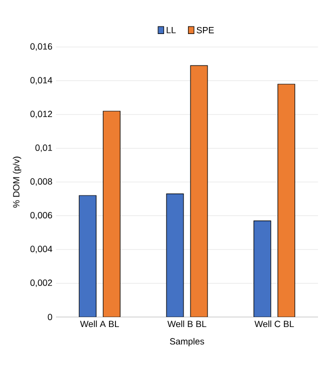 Image resolution: width=326 pixels, height=365 pixels. What do you see at coordinates (186, 324) in the screenshot?
I see `x-tick-label: Well B BL` at bounding box center [186, 324].